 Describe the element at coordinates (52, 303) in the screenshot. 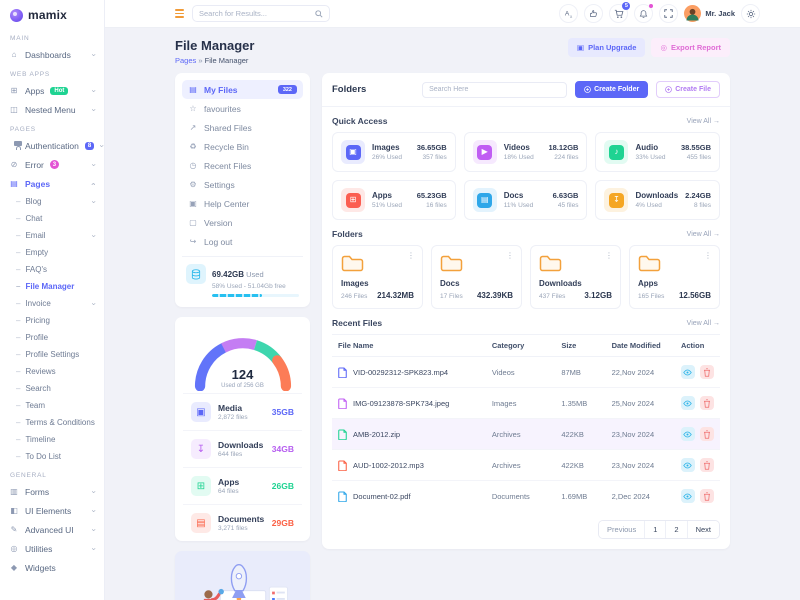

I see `sidebar-subitem-invoice: – Invoice ›` at that location.